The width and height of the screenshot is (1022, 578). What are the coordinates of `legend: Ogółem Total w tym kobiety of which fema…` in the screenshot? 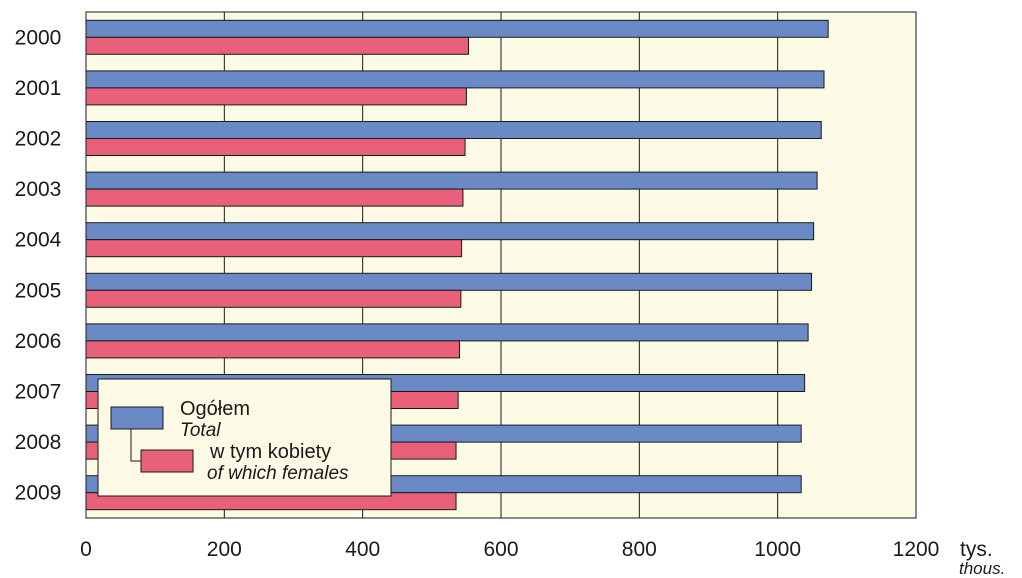 It's located at (244, 437).